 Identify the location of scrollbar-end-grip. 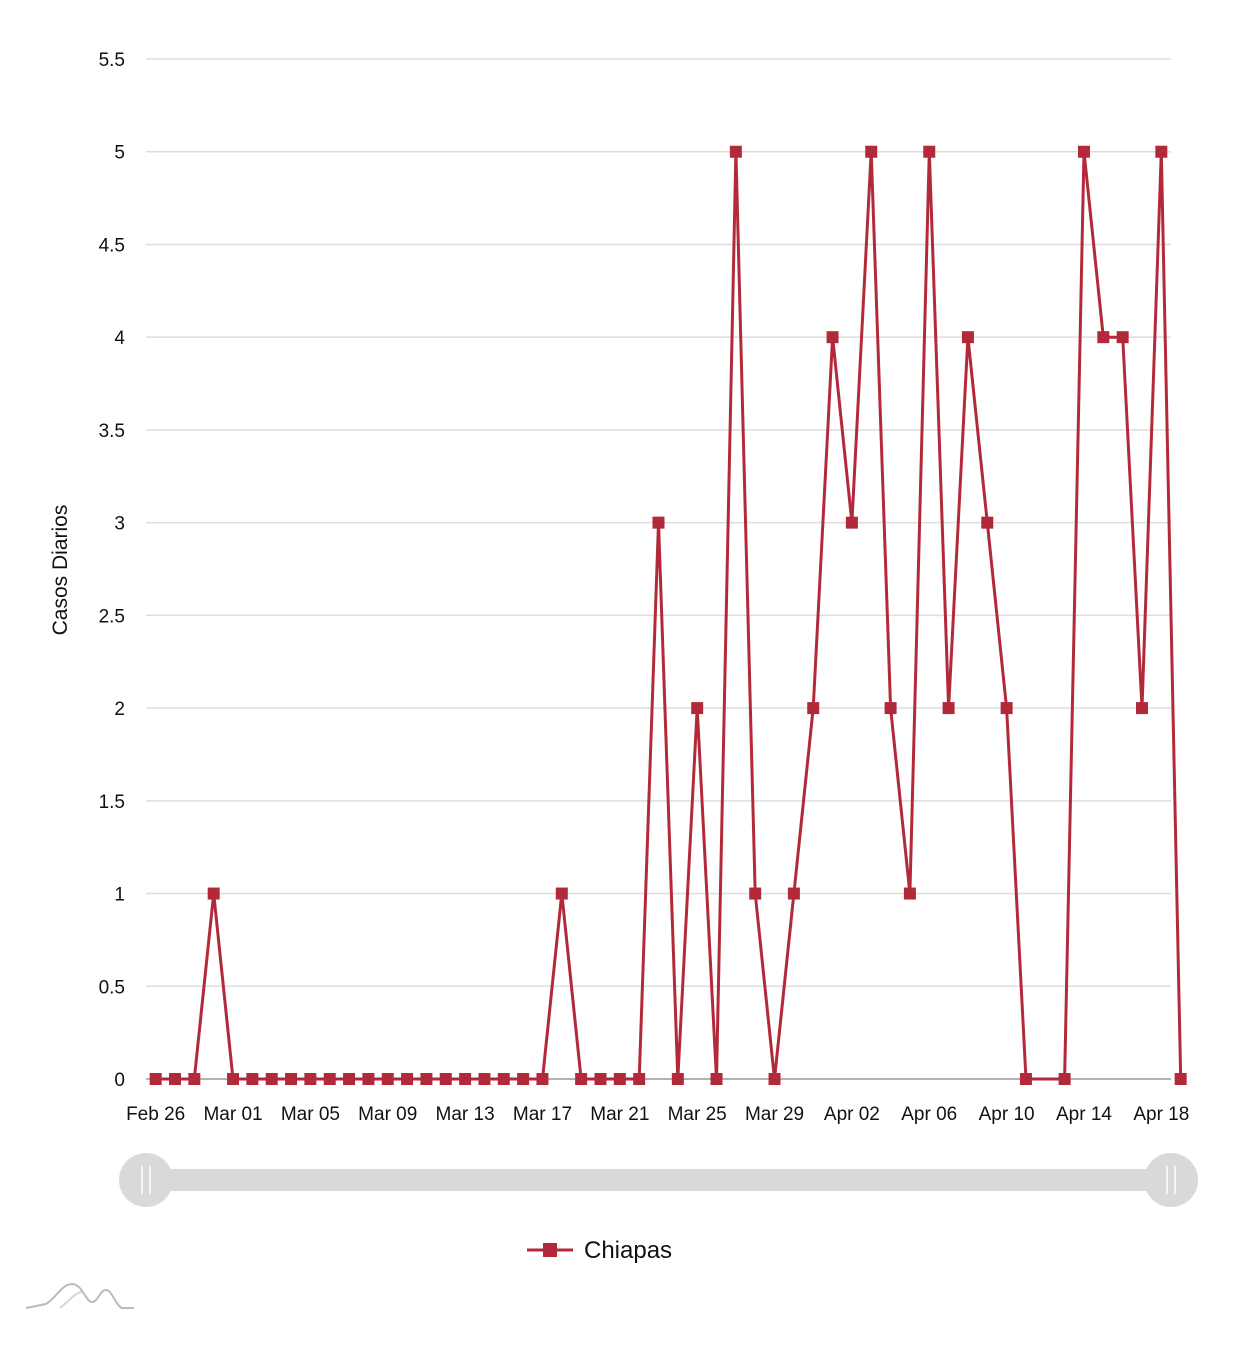
(1171, 1180).